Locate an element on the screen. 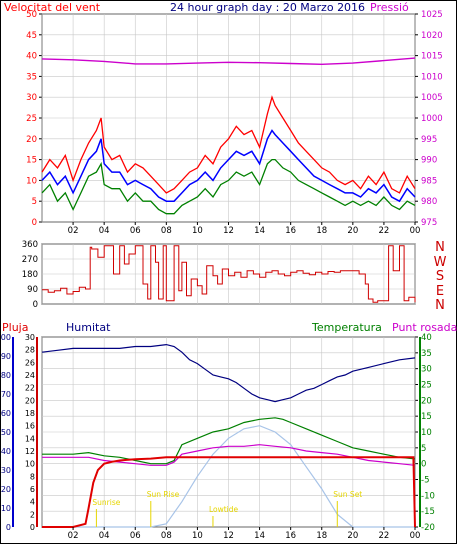 The image size is (457, 544). wind-direction-line is located at coordinates (229, 274).